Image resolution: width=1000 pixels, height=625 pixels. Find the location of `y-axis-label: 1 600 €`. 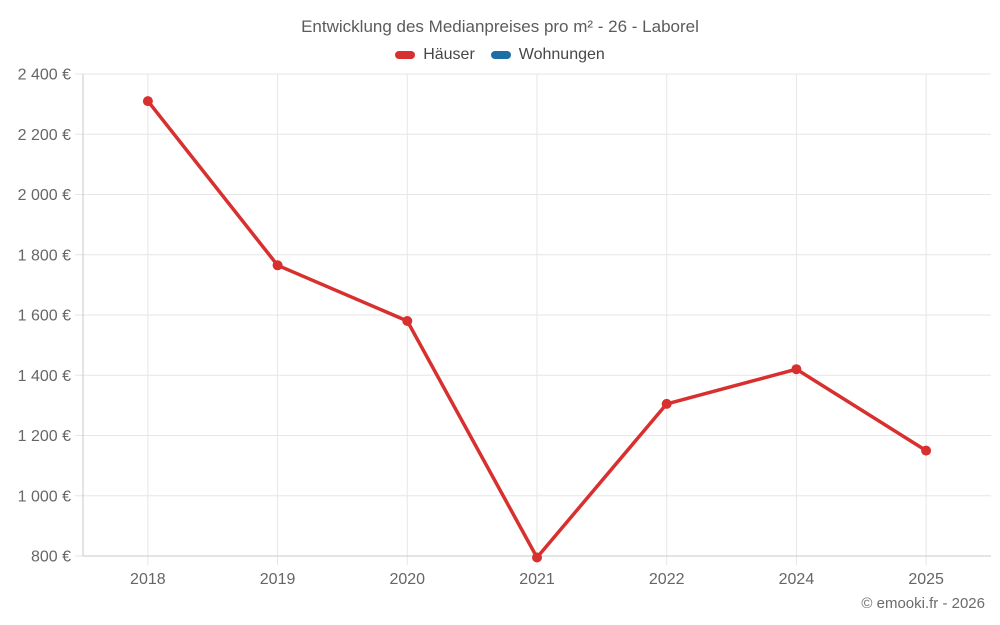

y-axis-label: 1 600 € is located at coordinates (44, 316).